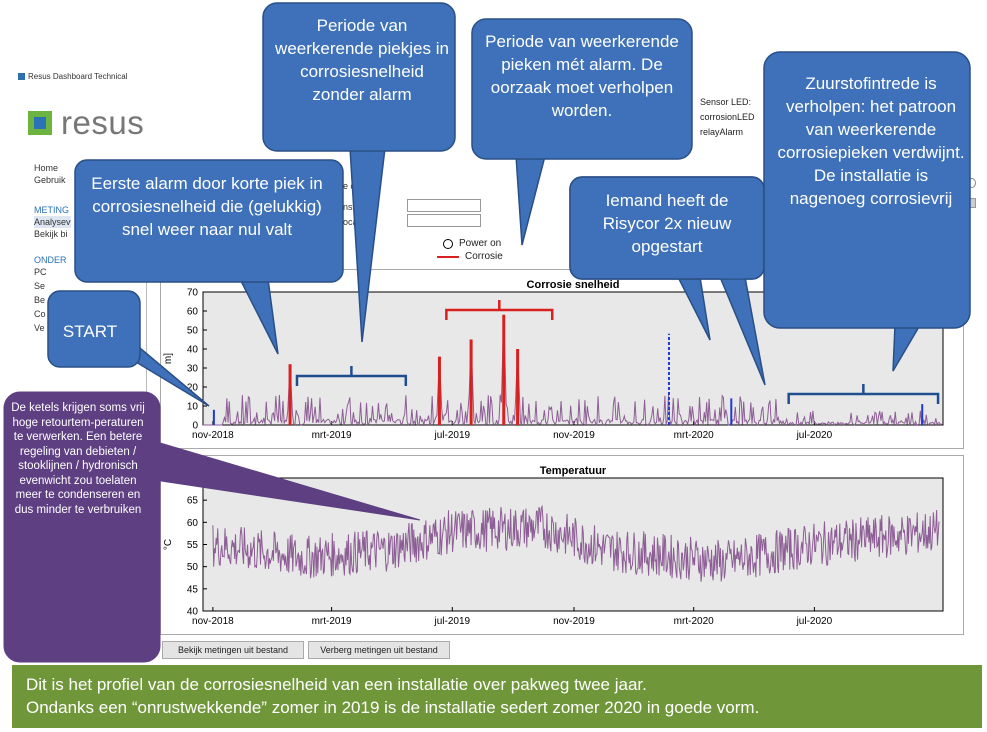  Describe the element at coordinates (21, 77) in the screenshot. I see `app-icon` at that location.